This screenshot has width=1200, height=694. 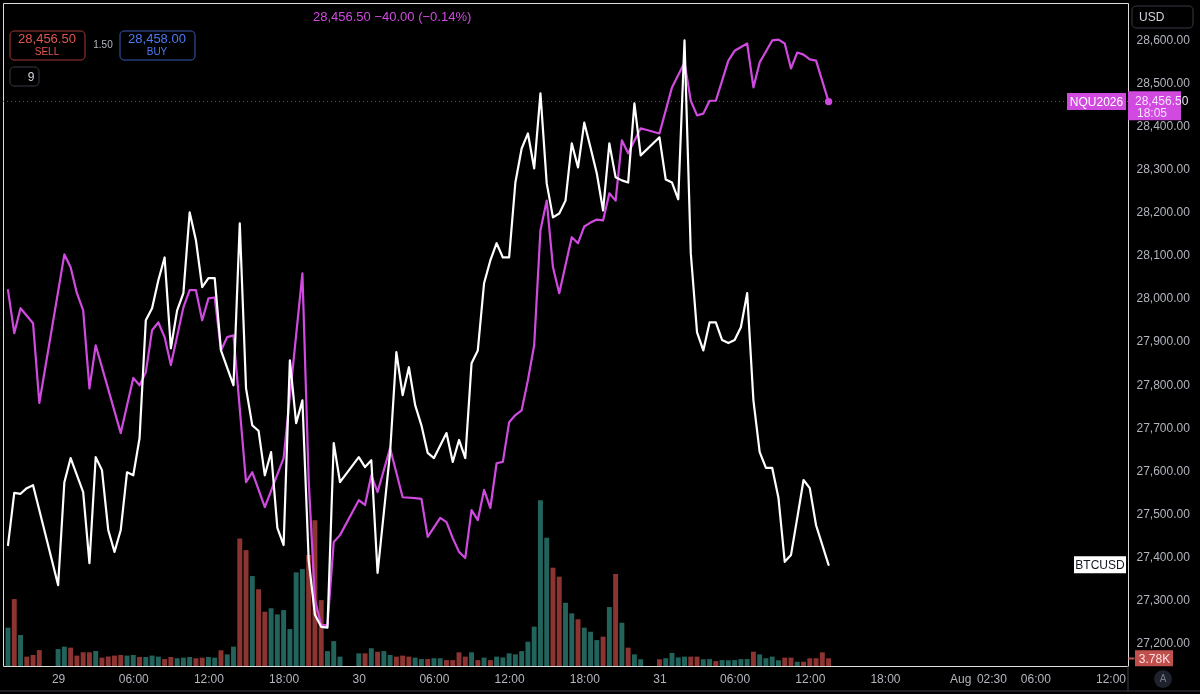 What do you see at coordinates (1163, 513) in the screenshot?
I see `y-tick-label: 27,500.00` at bounding box center [1163, 513].